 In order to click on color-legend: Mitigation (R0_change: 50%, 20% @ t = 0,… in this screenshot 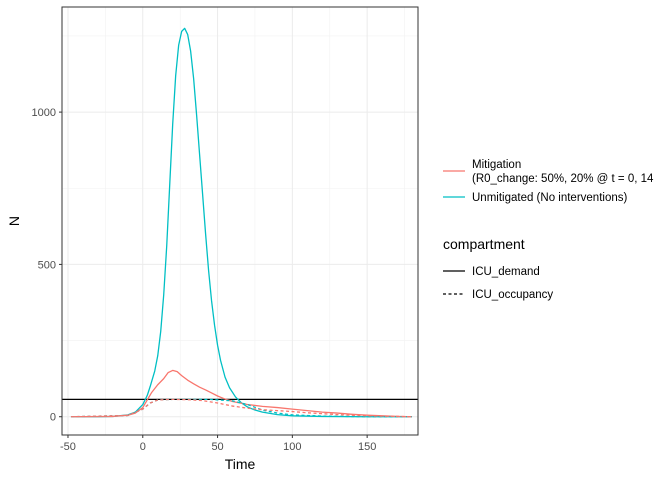, I will do `click(548, 181)`.